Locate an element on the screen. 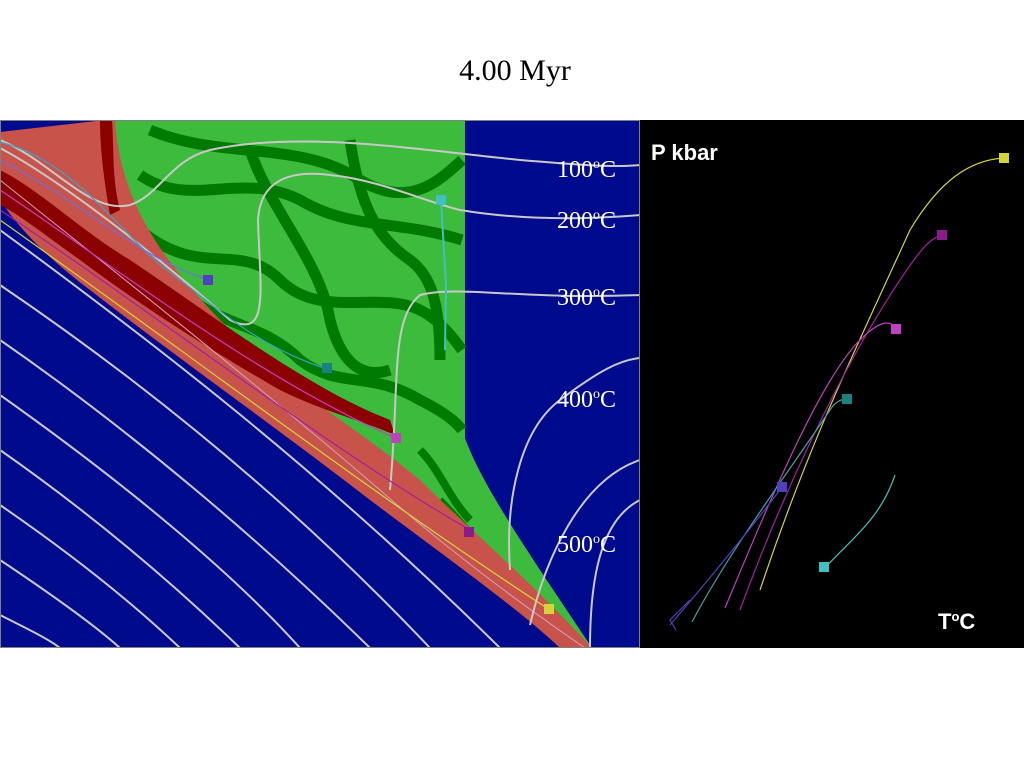  pt-path-yellow is located at coordinates (882, 374).